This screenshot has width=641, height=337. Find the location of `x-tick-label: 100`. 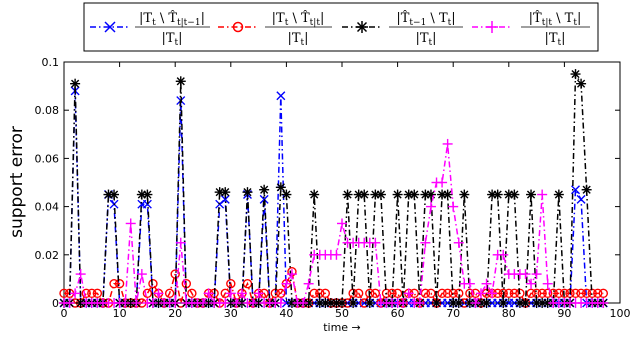

x-tick-label: 100 is located at coordinates (620, 313).